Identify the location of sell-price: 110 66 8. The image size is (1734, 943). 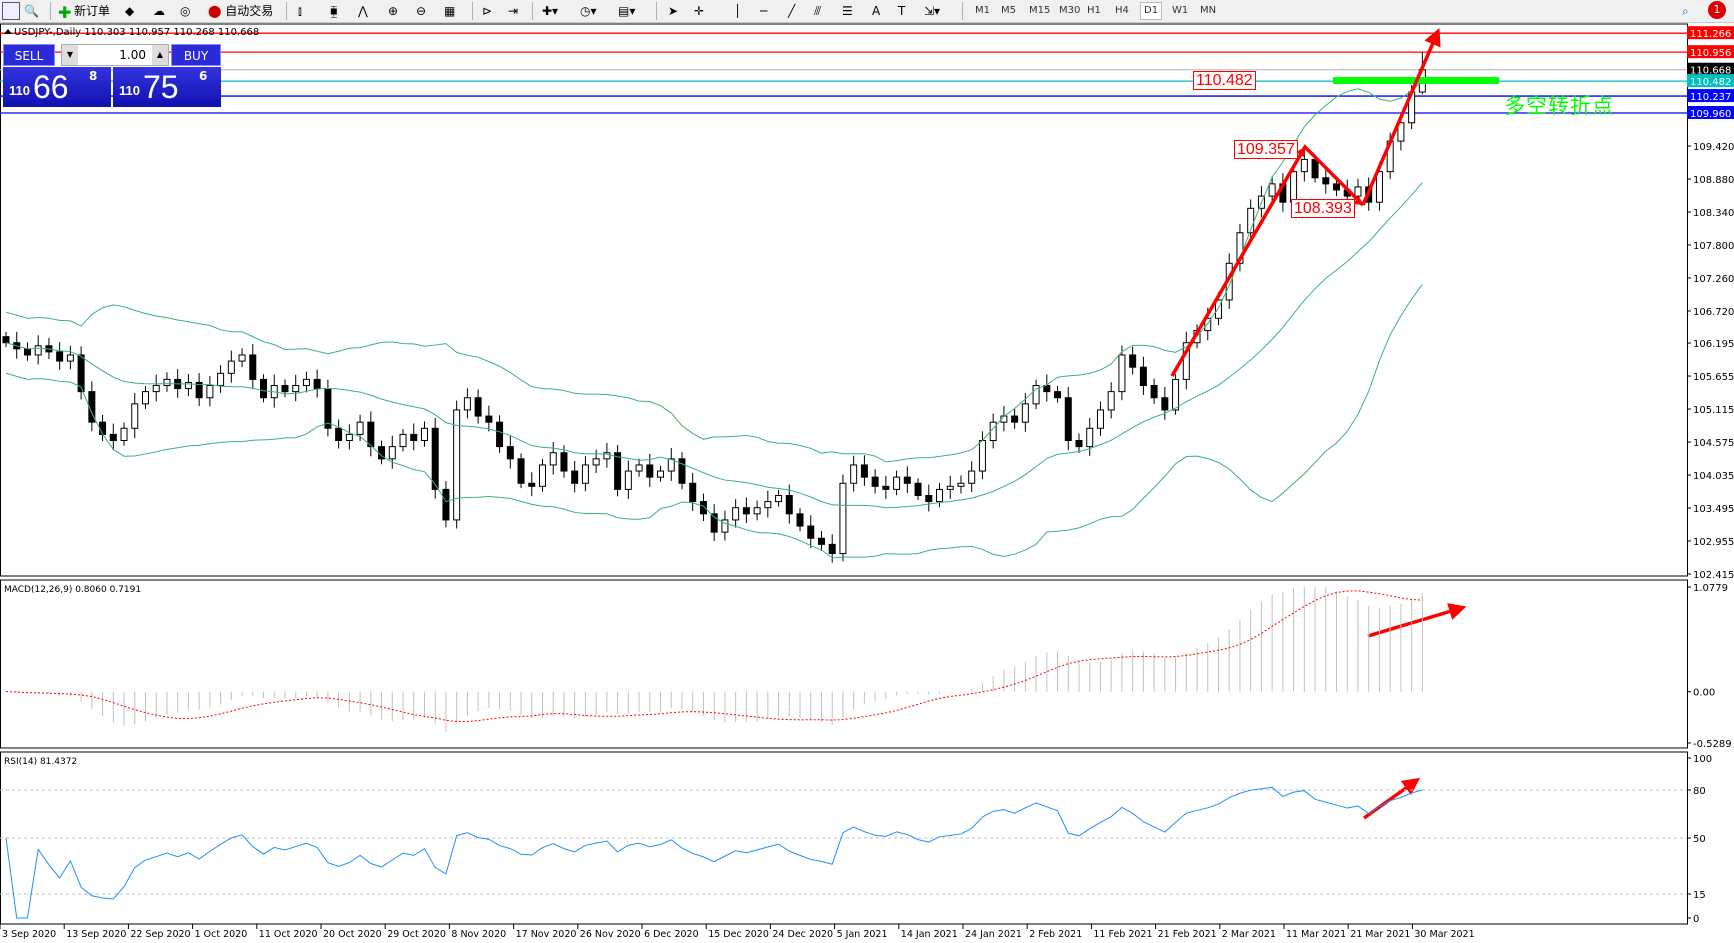
(57, 87).